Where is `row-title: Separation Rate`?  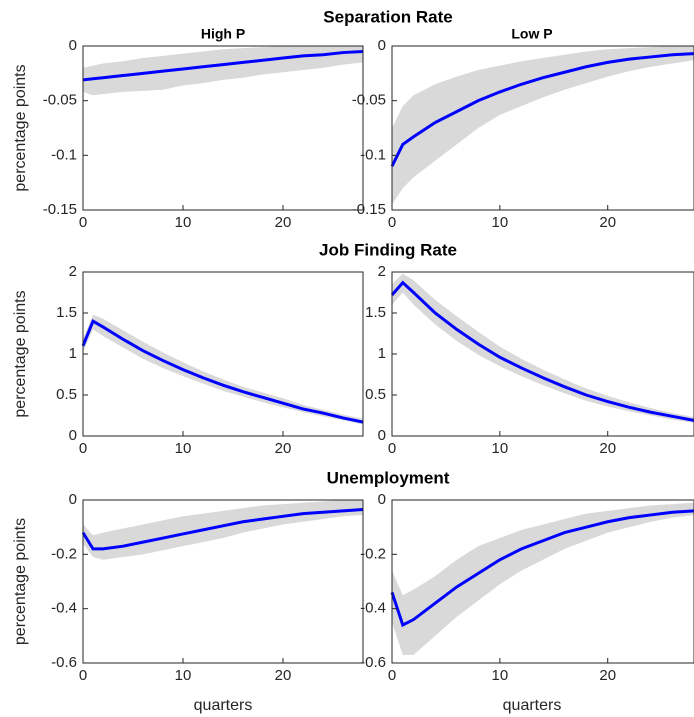 row-title: Separation Rate is located at coordinates (387, 16).